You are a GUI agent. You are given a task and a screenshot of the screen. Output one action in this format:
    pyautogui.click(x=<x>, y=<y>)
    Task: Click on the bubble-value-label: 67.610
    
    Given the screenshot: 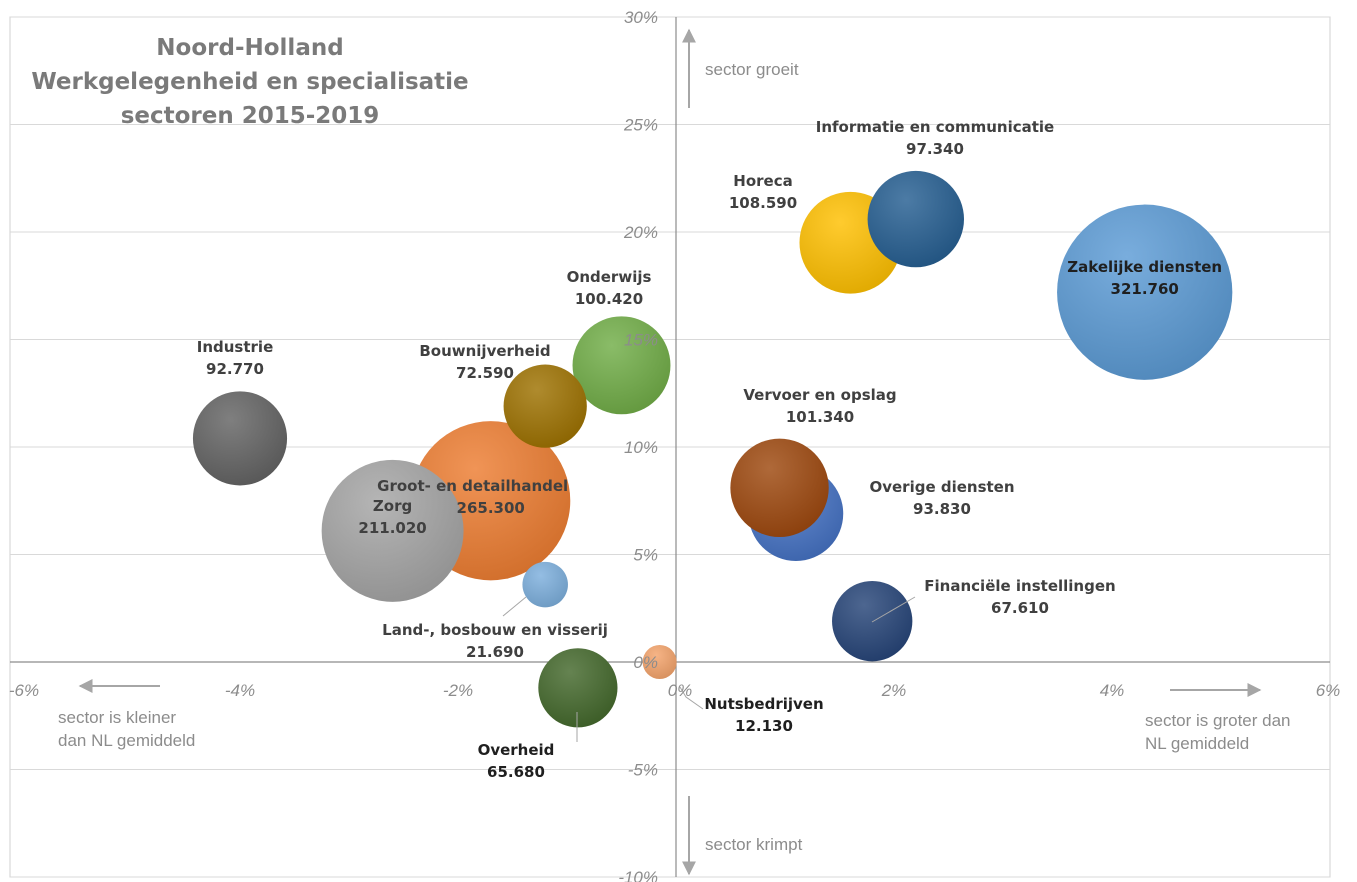 What is the action you would take?
    pyautogui.click(x=1020, y=608)
    